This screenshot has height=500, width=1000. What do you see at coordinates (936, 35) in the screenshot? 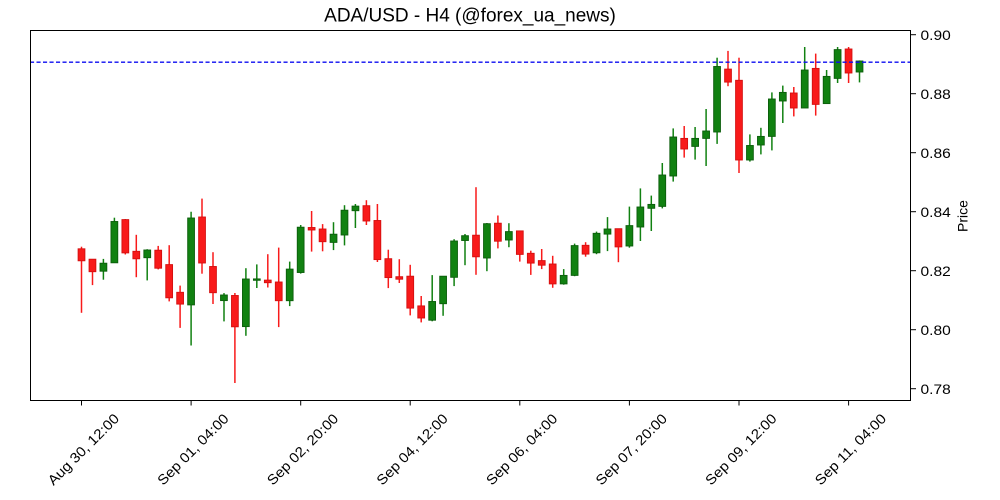
I see `svg-text: 0.90` at bounding box center [936, 35].